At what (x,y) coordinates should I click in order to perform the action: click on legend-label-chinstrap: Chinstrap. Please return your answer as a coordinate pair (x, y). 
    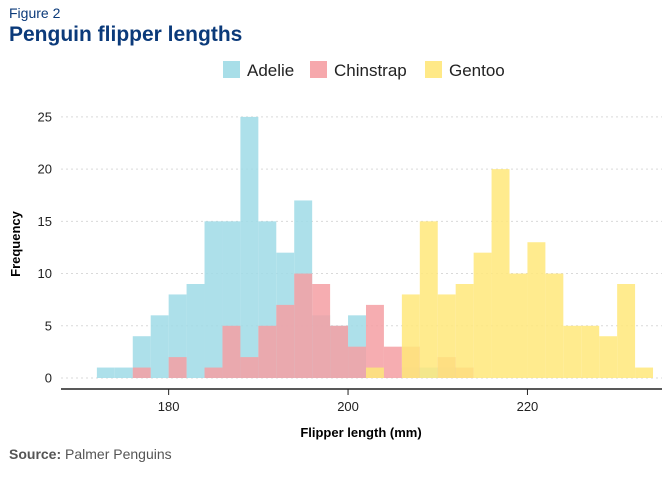
    Looking at the image, I should click on (370, 70).